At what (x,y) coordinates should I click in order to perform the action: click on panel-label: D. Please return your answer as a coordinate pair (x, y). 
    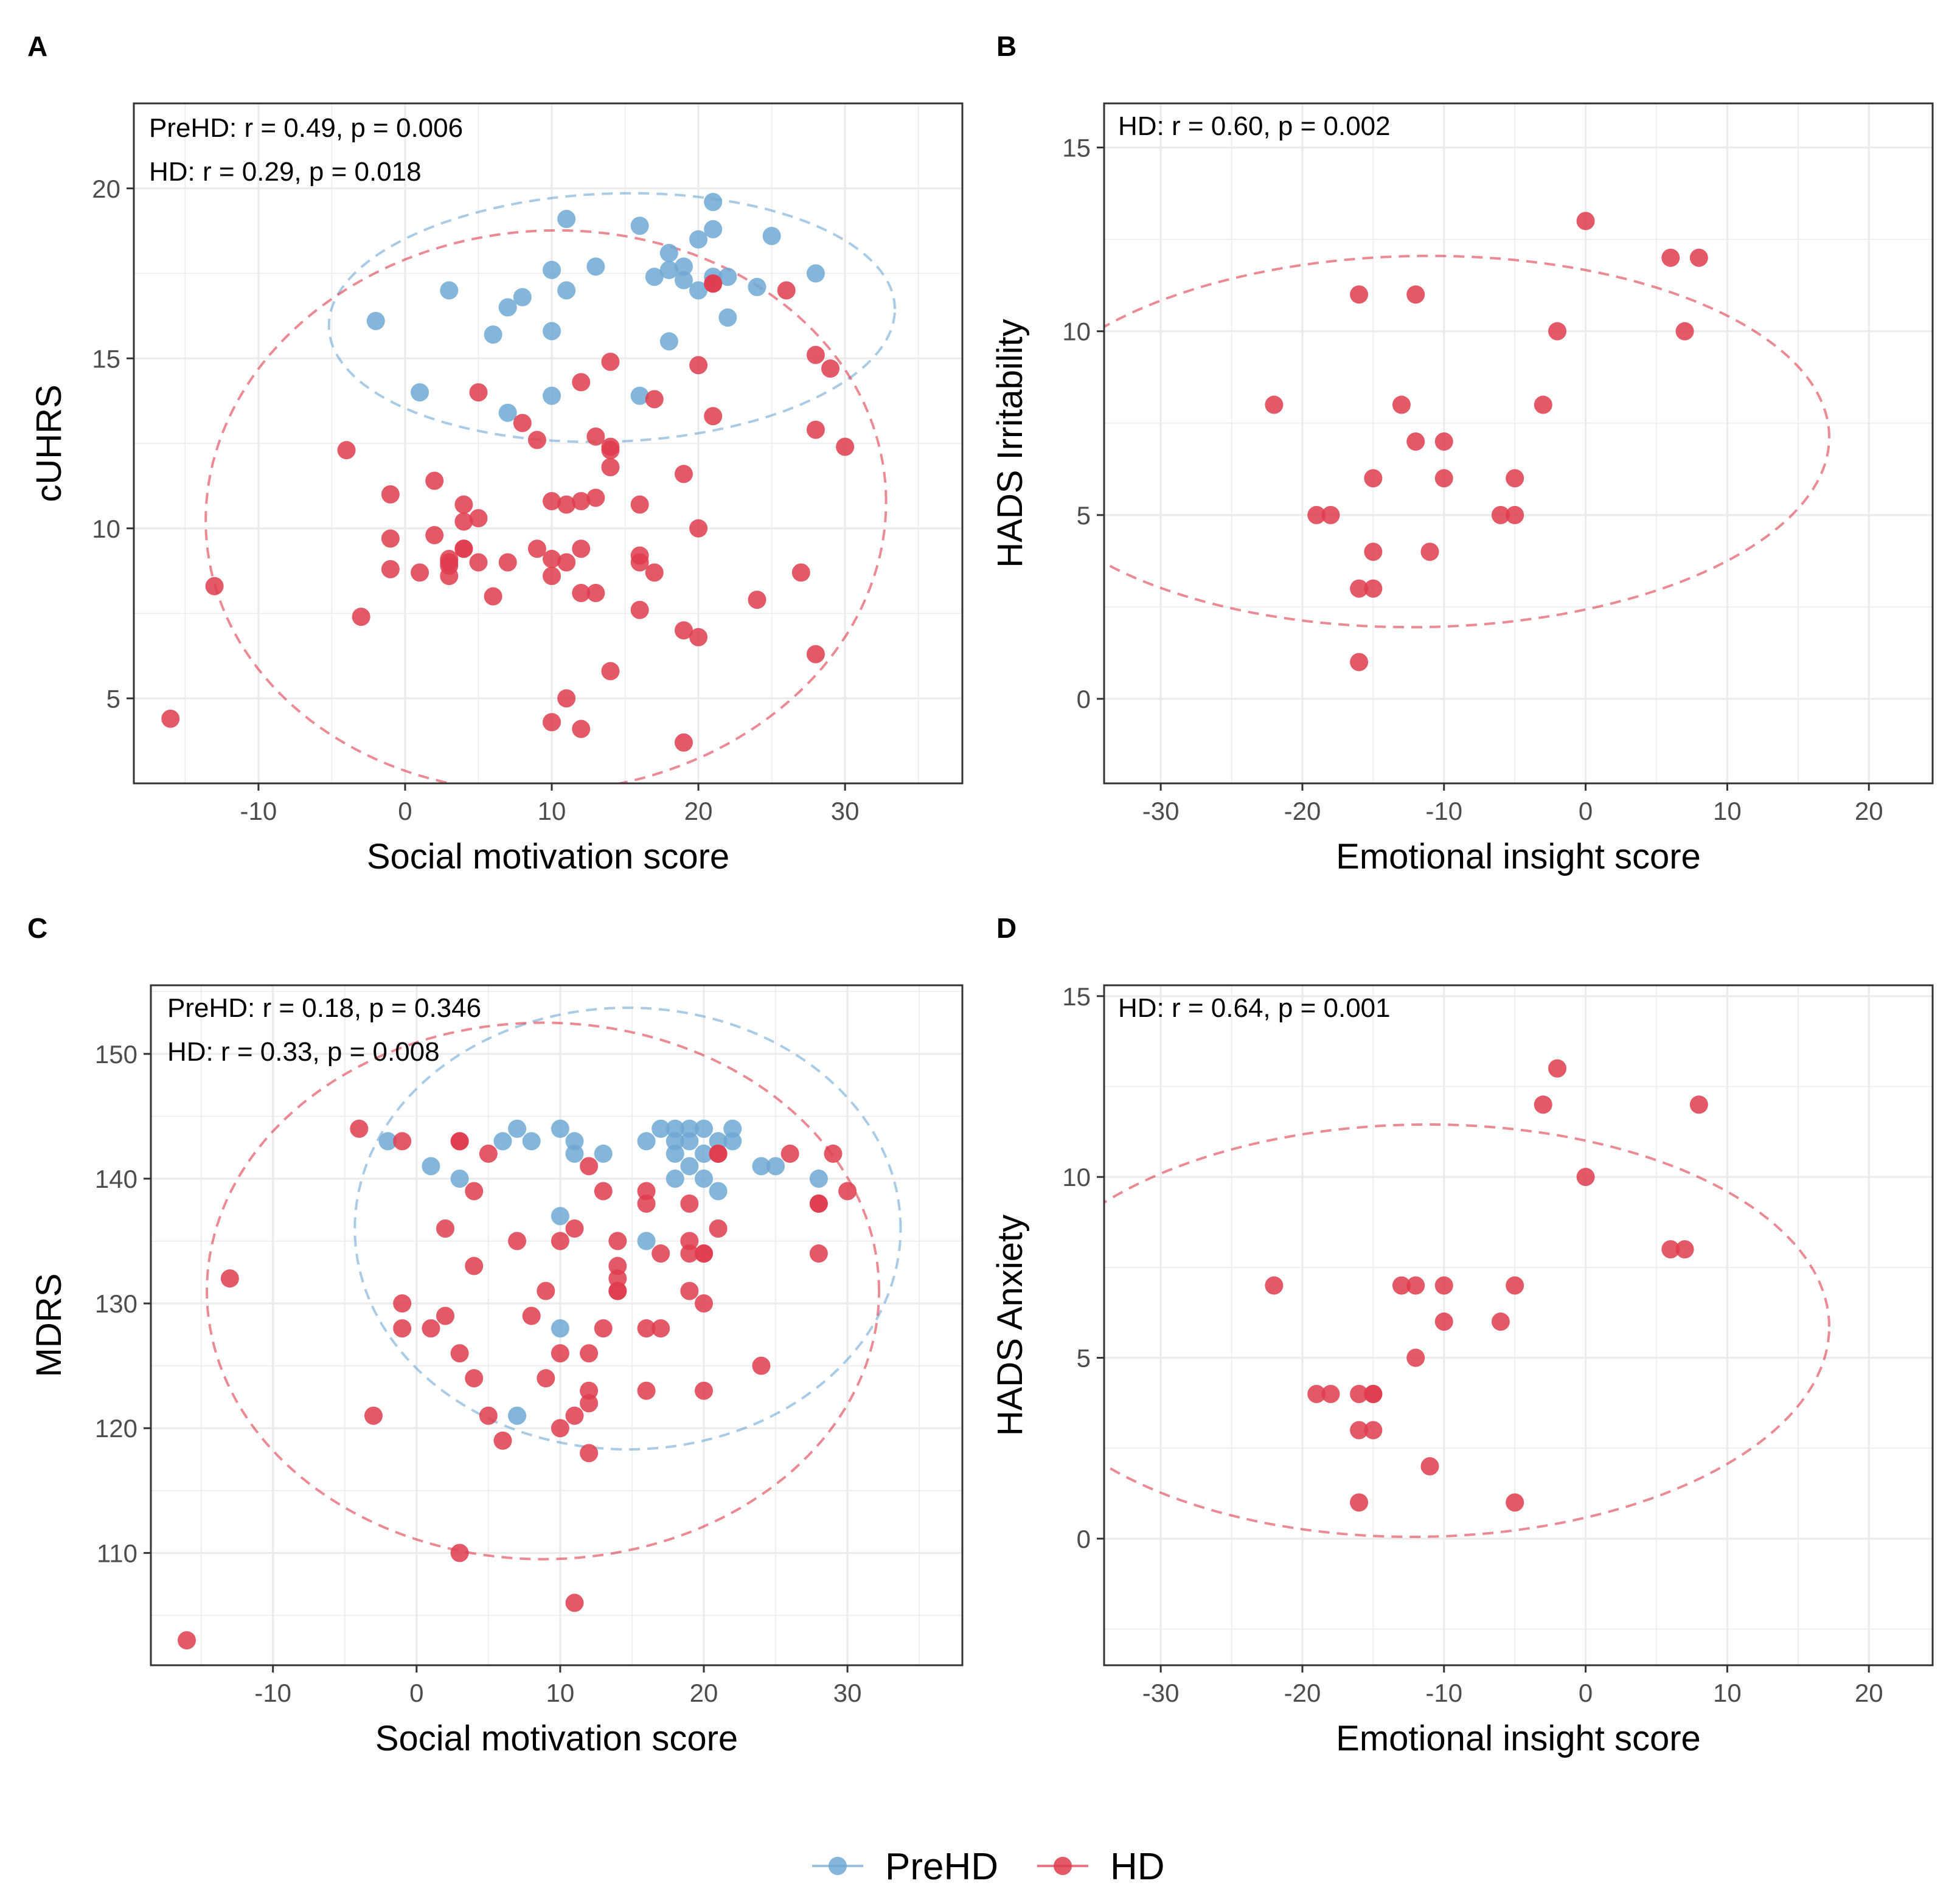
    Looking at the image, I should click on (1006, 928).